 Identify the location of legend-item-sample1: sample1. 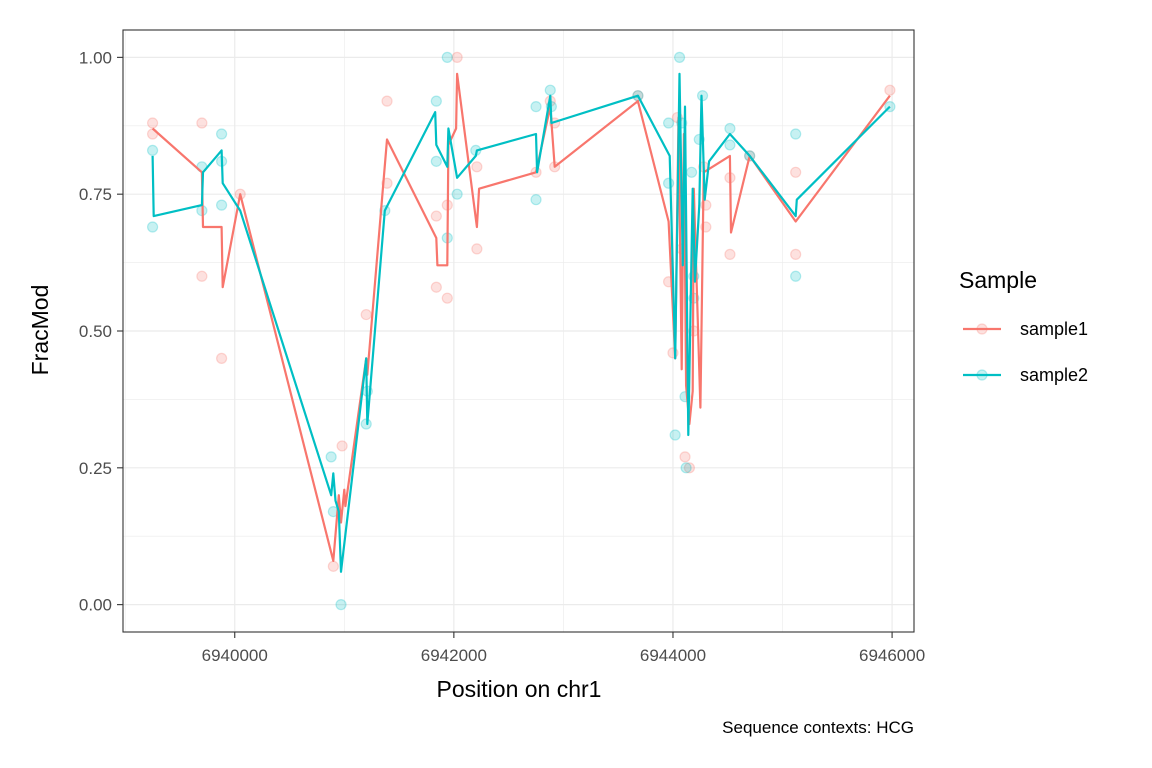
(1025, 329).